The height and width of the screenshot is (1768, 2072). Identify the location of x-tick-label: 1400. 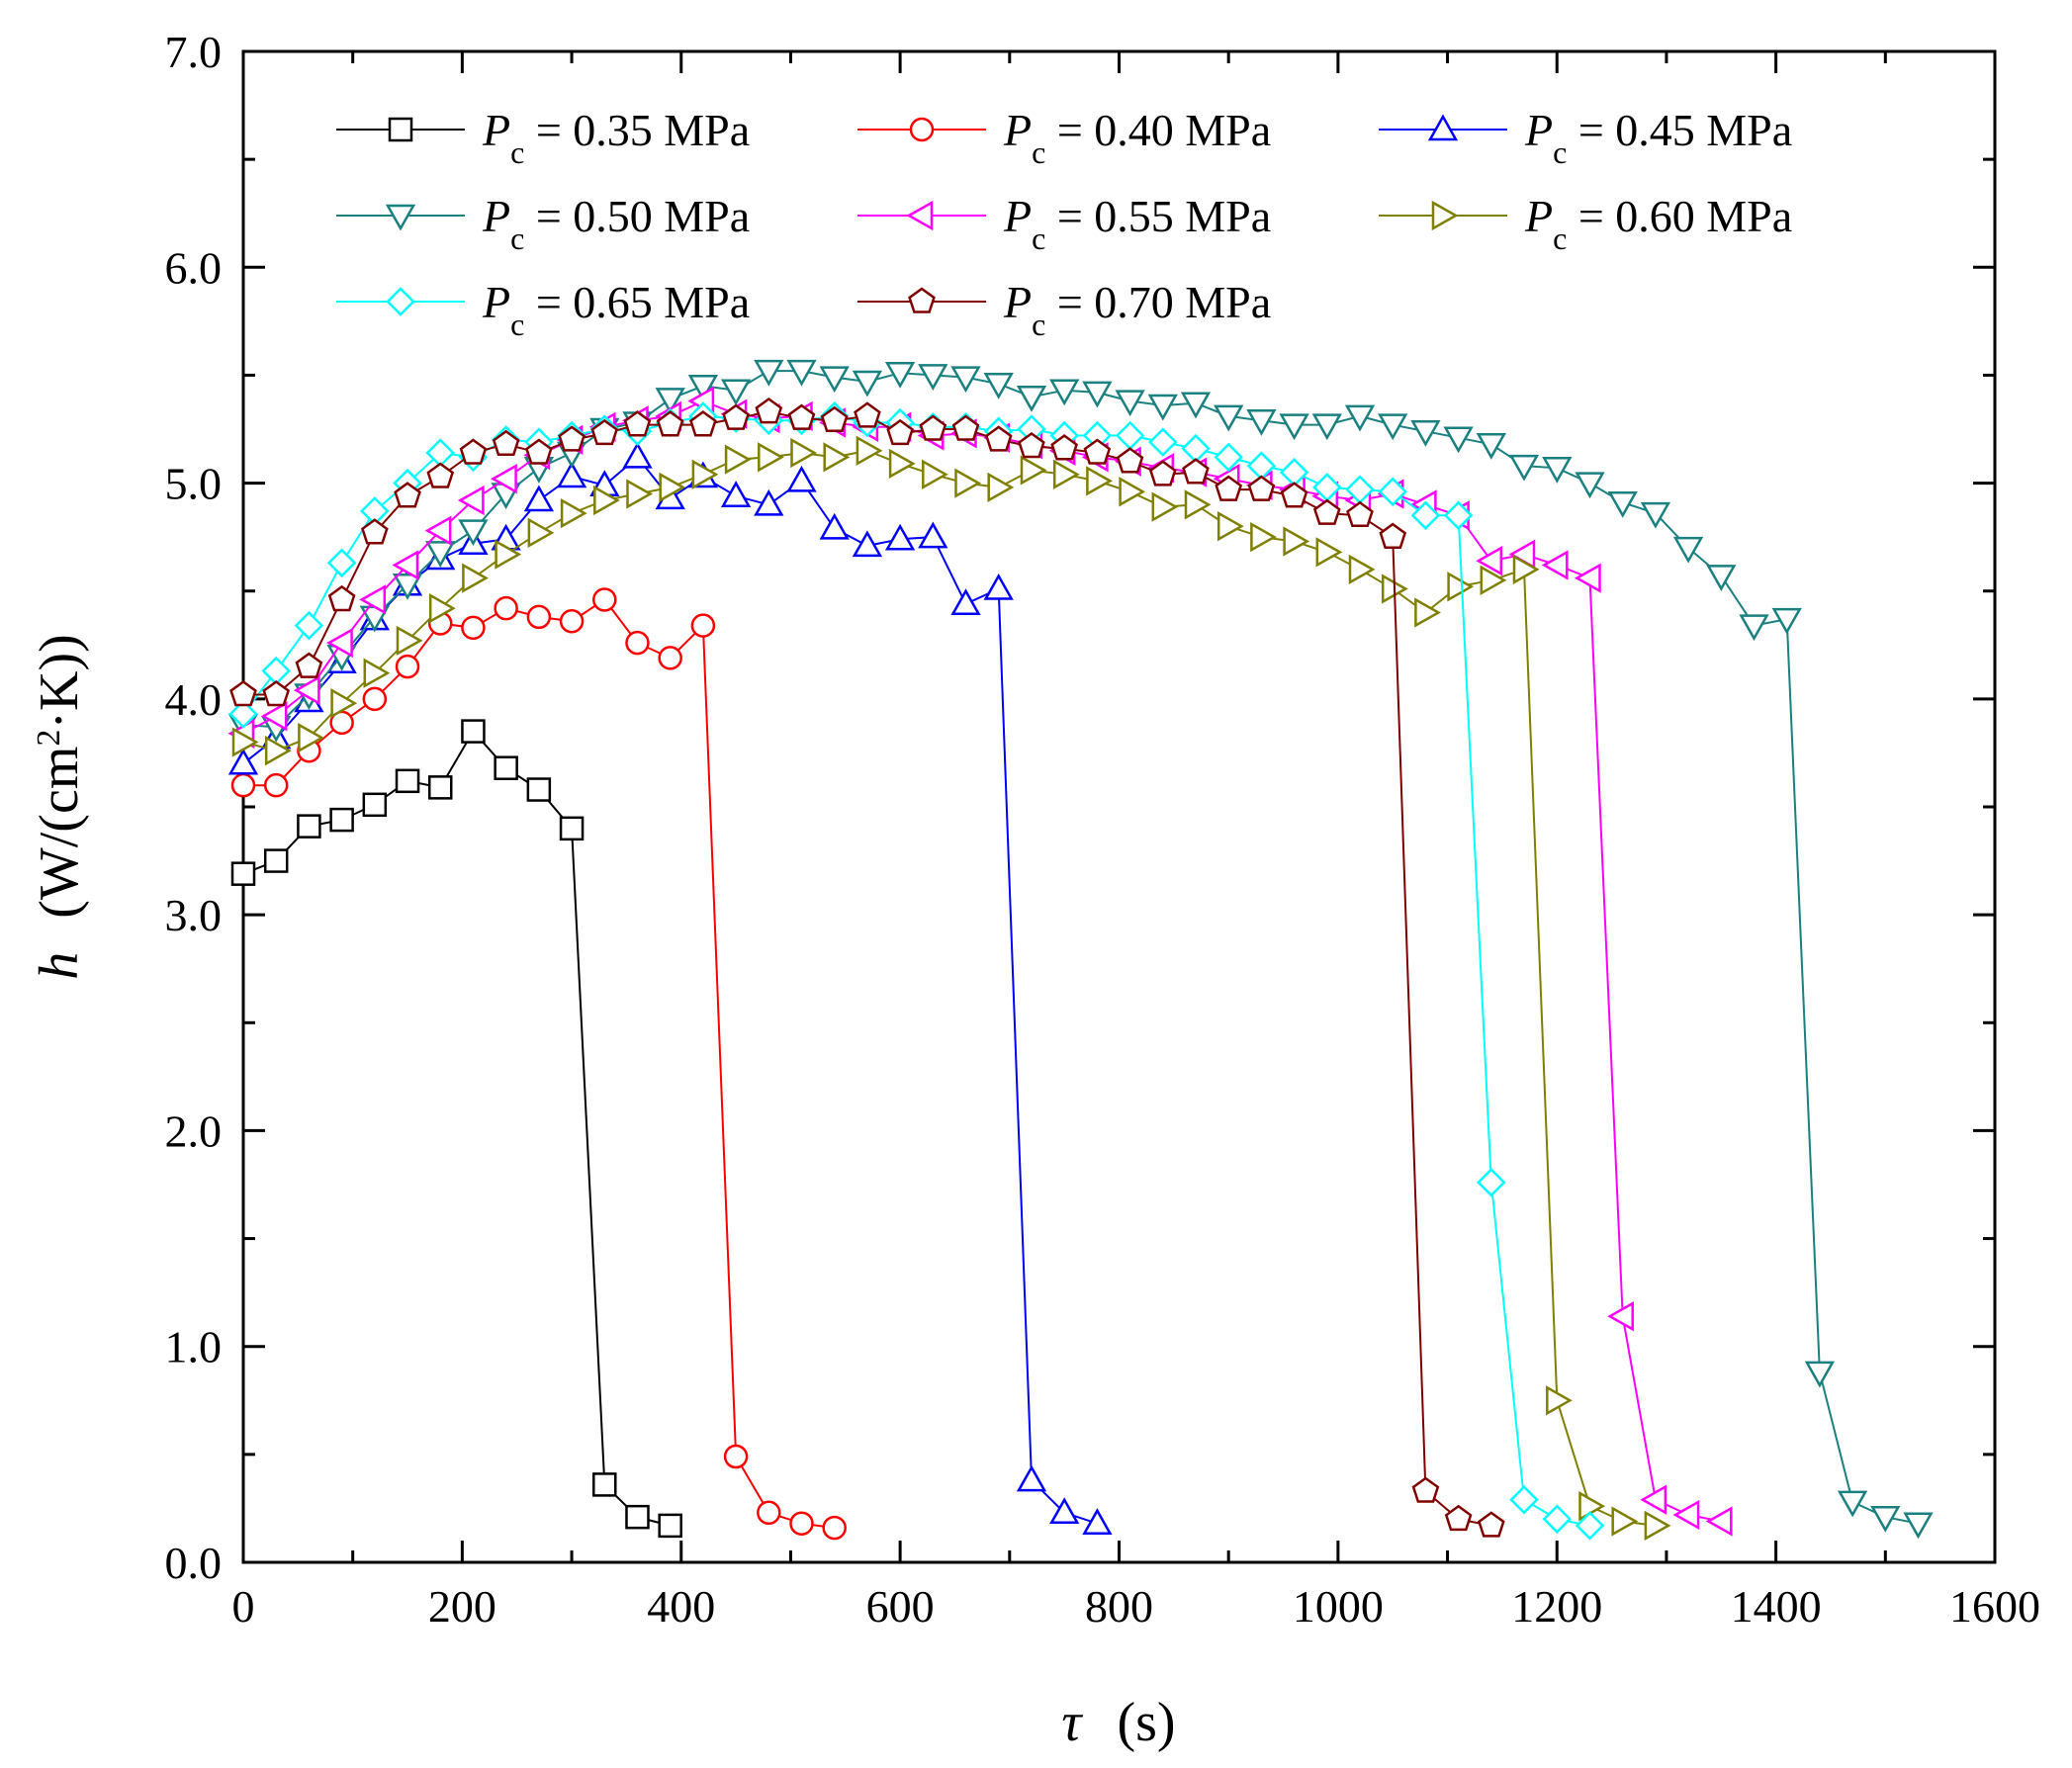
(1776, 1606).